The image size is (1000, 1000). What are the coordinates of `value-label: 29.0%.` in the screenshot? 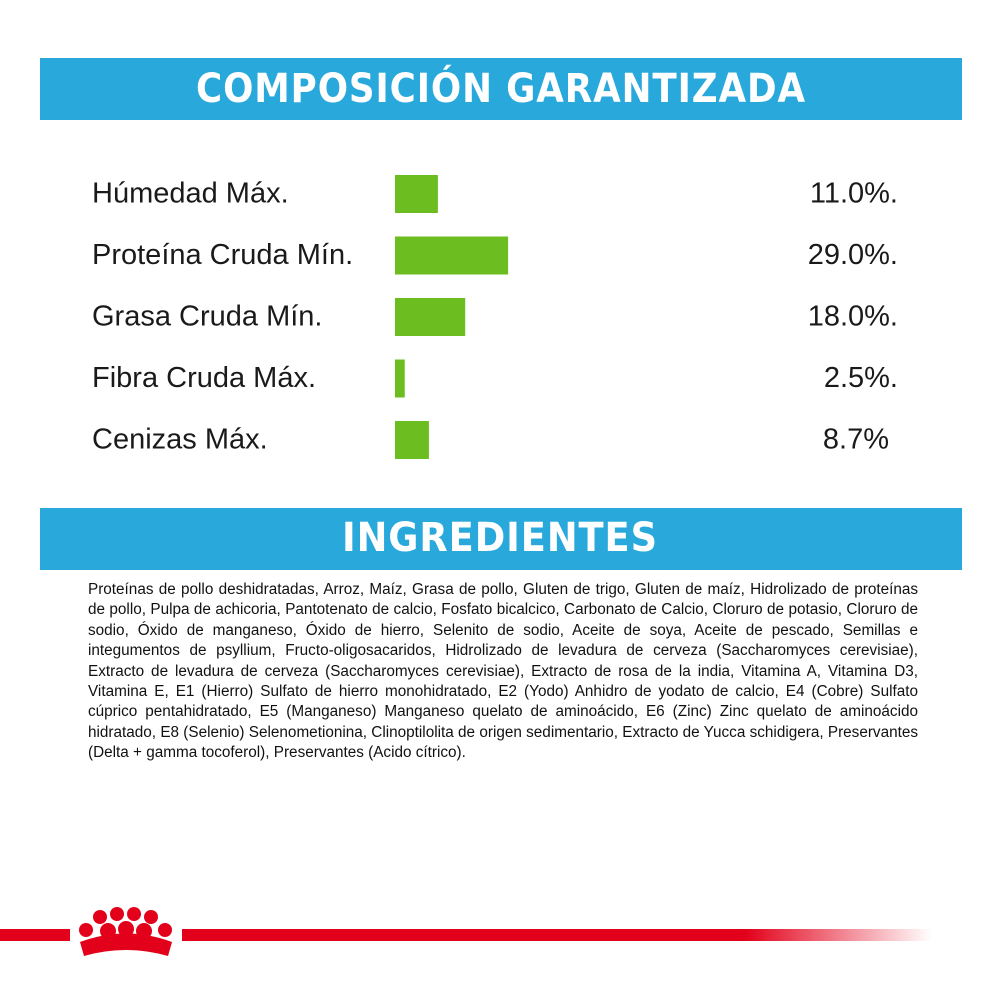 It's located at (853, 255).